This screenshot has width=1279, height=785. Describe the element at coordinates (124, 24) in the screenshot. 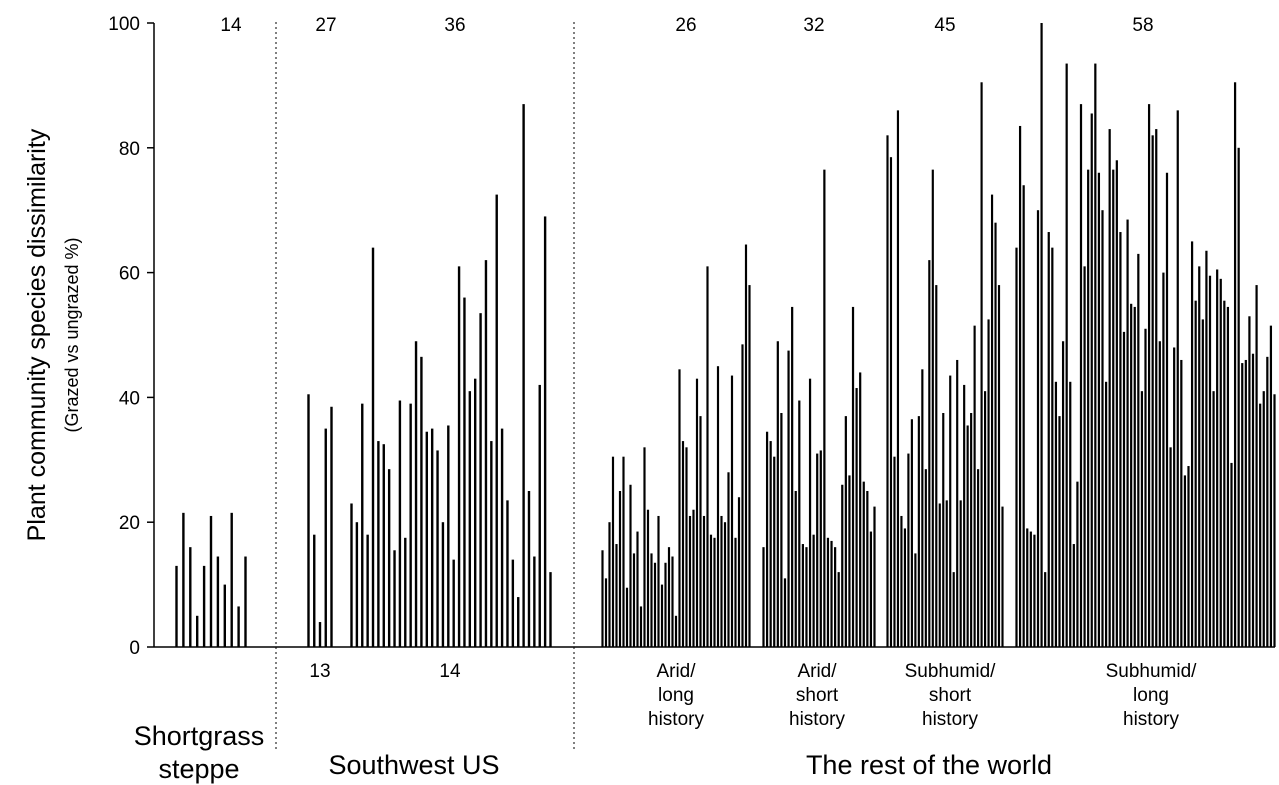

I see `y-tick-label: 100` at that location.